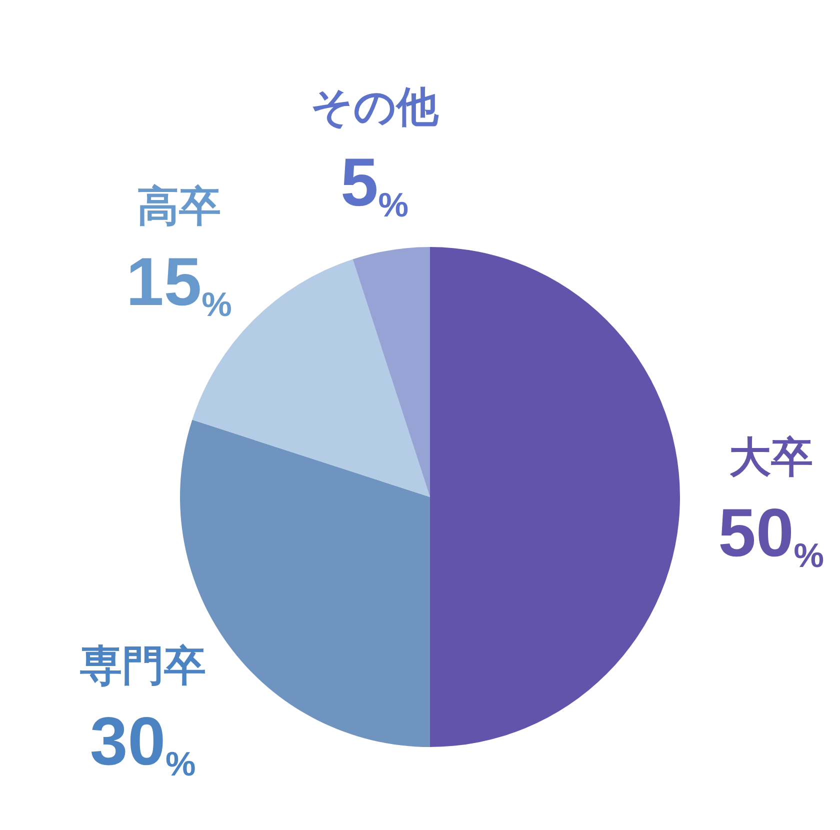 Image resolution: width=840 pixels, height=830 pixels. What do you see at coordinates (178, 205) in the screenshot?
I see `slice-label: 高卒` at bounding box center [178, 205].